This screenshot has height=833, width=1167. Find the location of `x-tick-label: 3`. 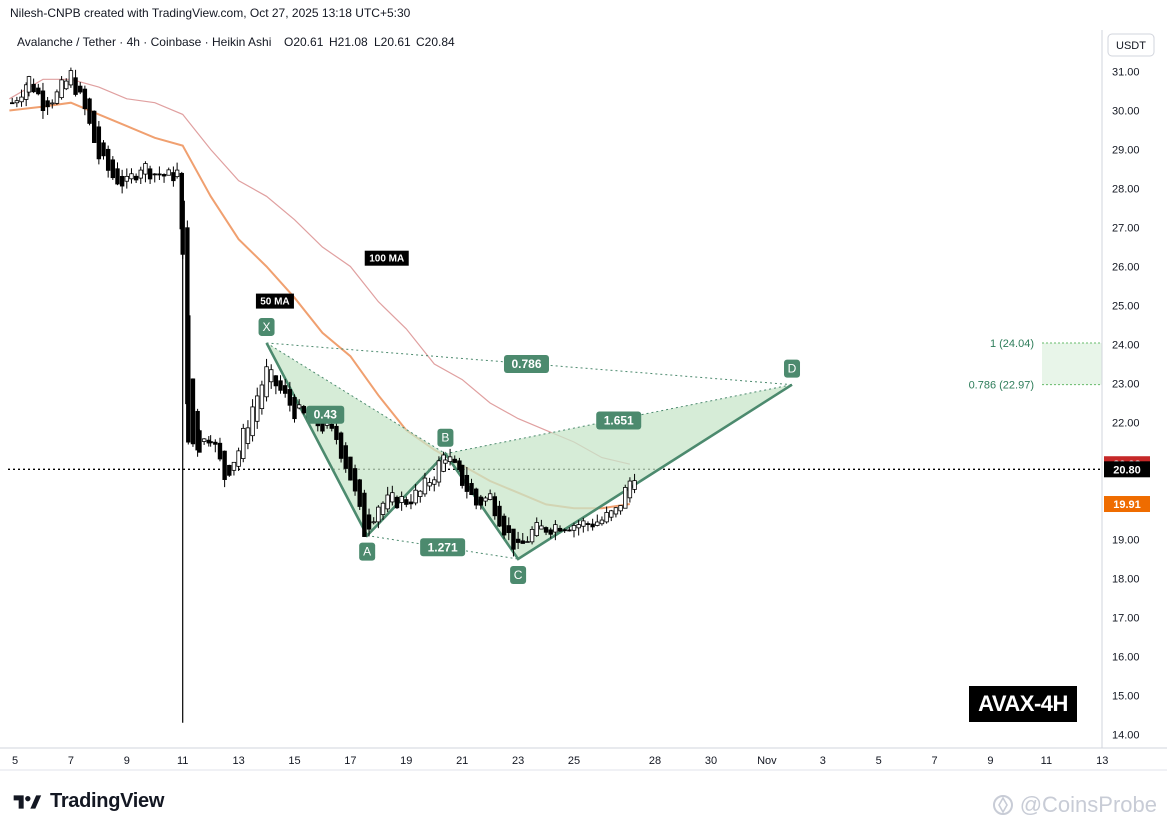

x-tick-label: 3 is located at coordinates (823, 761).